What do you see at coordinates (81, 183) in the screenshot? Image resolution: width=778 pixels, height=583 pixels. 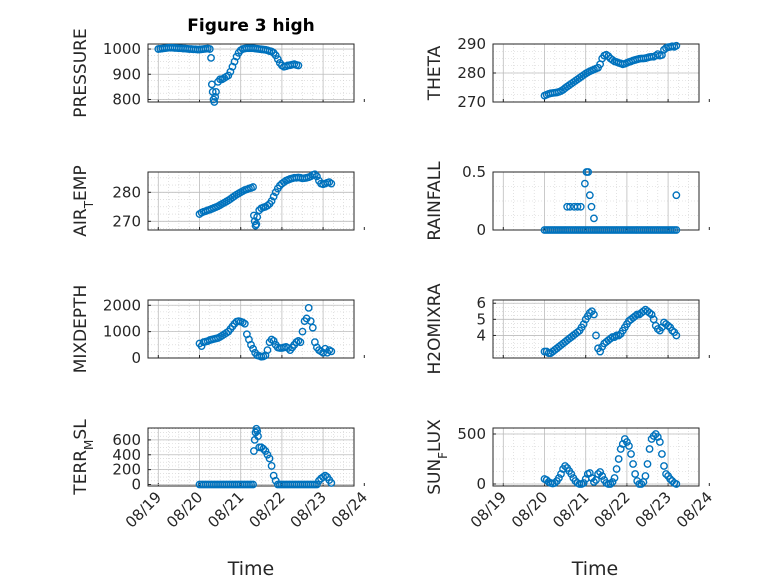 I see `y-axis-label-rest: EMP` at bounding box center [81, 183].